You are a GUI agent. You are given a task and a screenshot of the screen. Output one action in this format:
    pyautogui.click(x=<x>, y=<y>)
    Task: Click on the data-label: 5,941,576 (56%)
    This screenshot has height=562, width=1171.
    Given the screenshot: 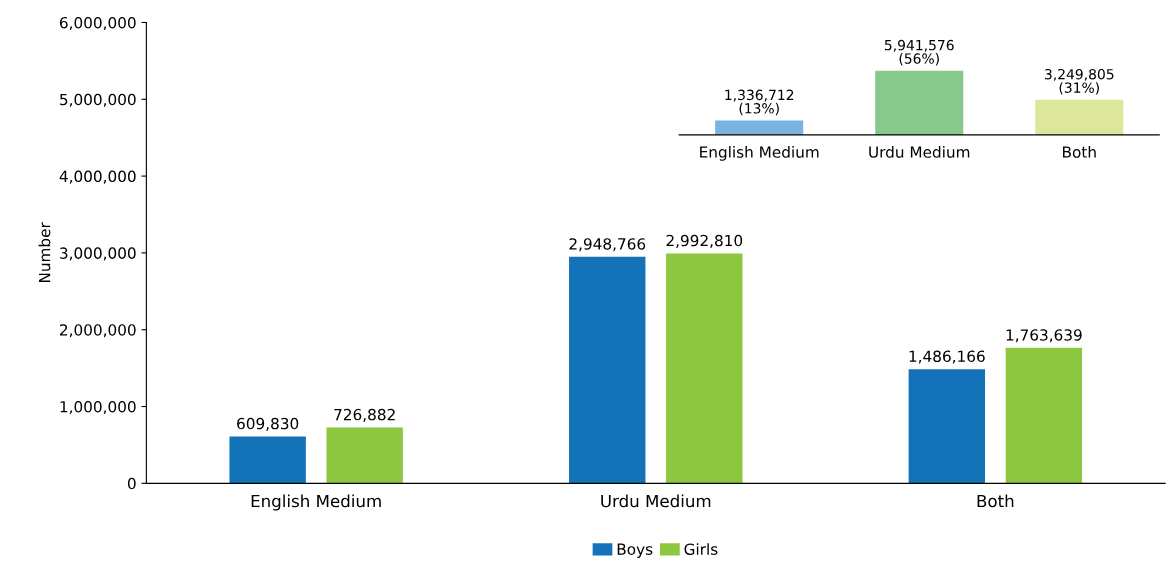 What is the action you would take?
    pyautogui.click(x=919, y=52)
    